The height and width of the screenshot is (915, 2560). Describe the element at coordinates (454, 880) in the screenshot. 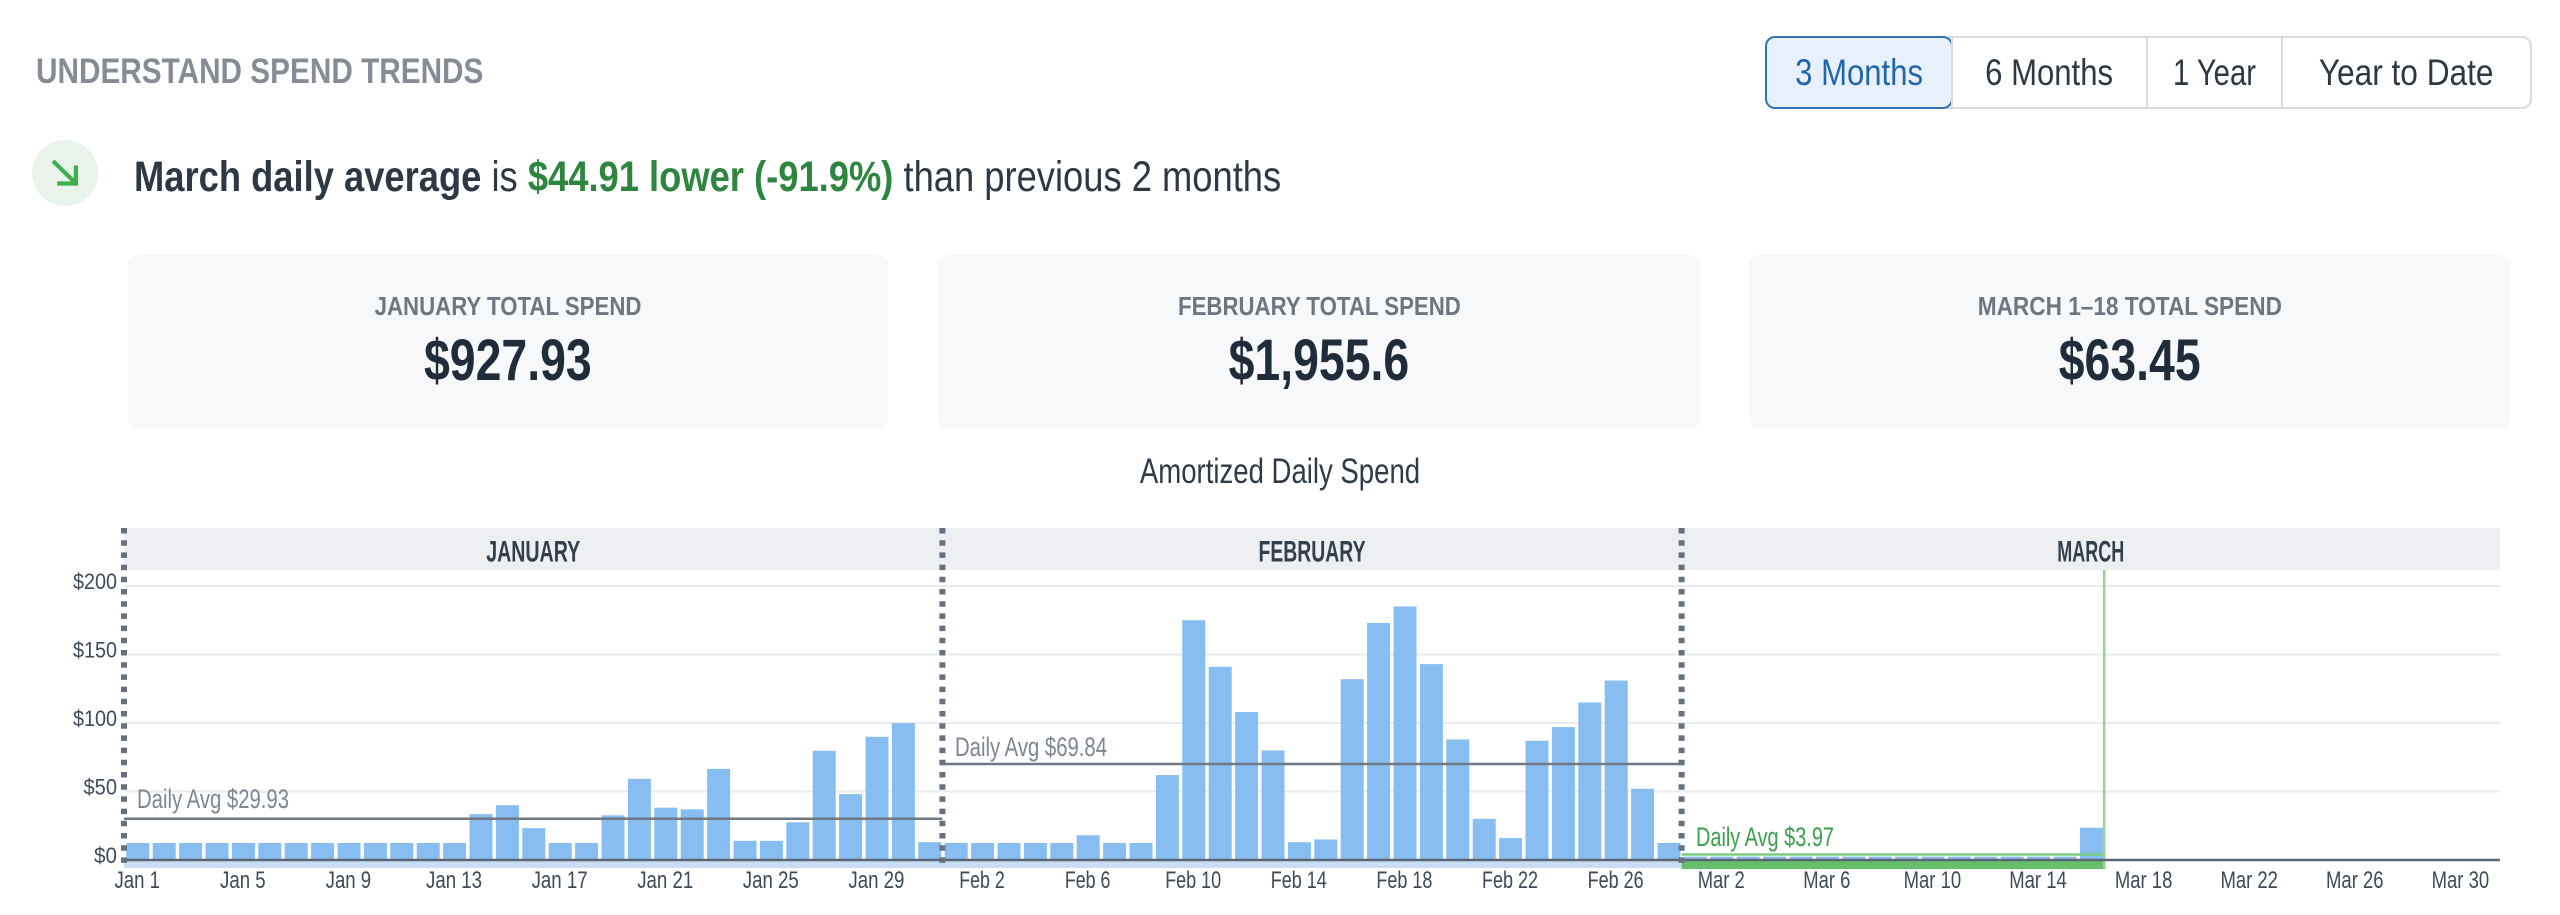

I see `svg-text: Jan 13` at that location.